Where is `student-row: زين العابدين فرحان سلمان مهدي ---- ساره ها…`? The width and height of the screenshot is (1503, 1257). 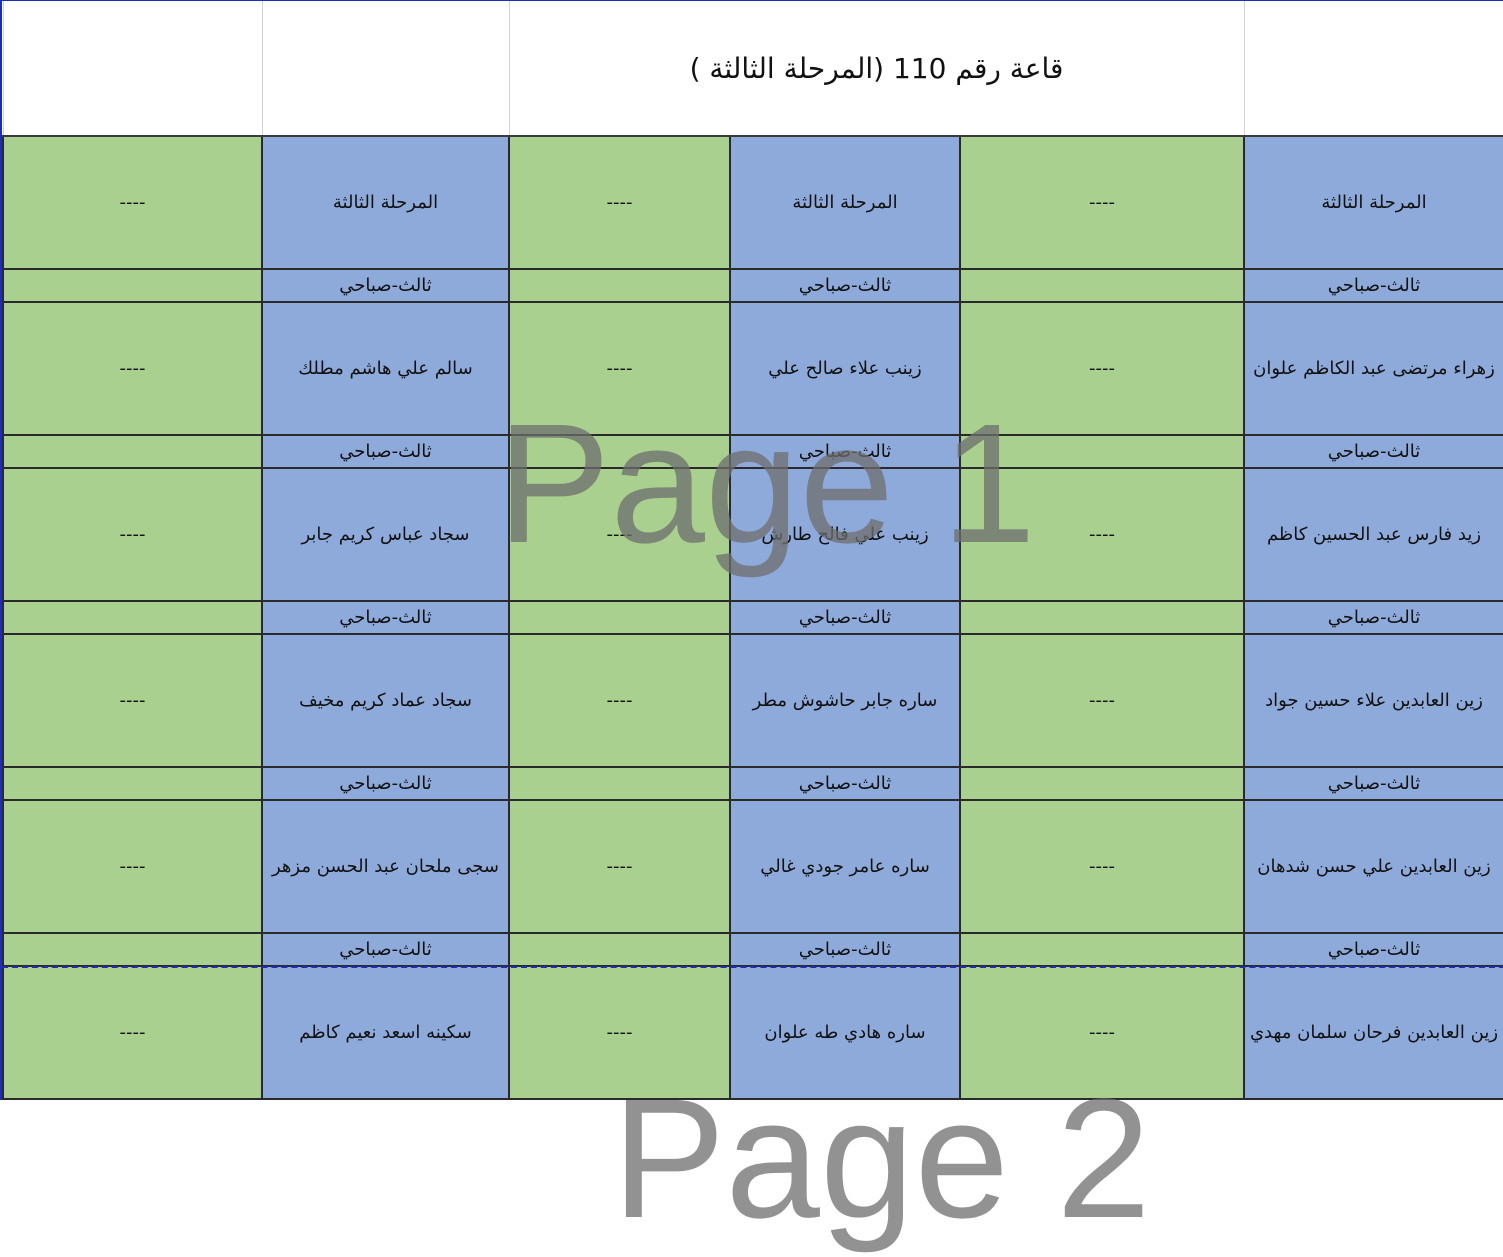
student-row: زين العابدين فرحان سلمان مهدي ---- ساره ها… is located at coordinates (752, 1032).